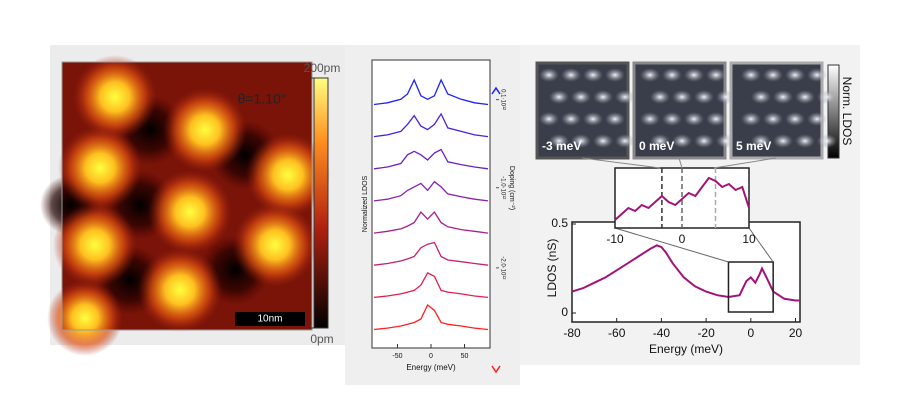  I want to click on waterfall-frame, so click(431, 204).